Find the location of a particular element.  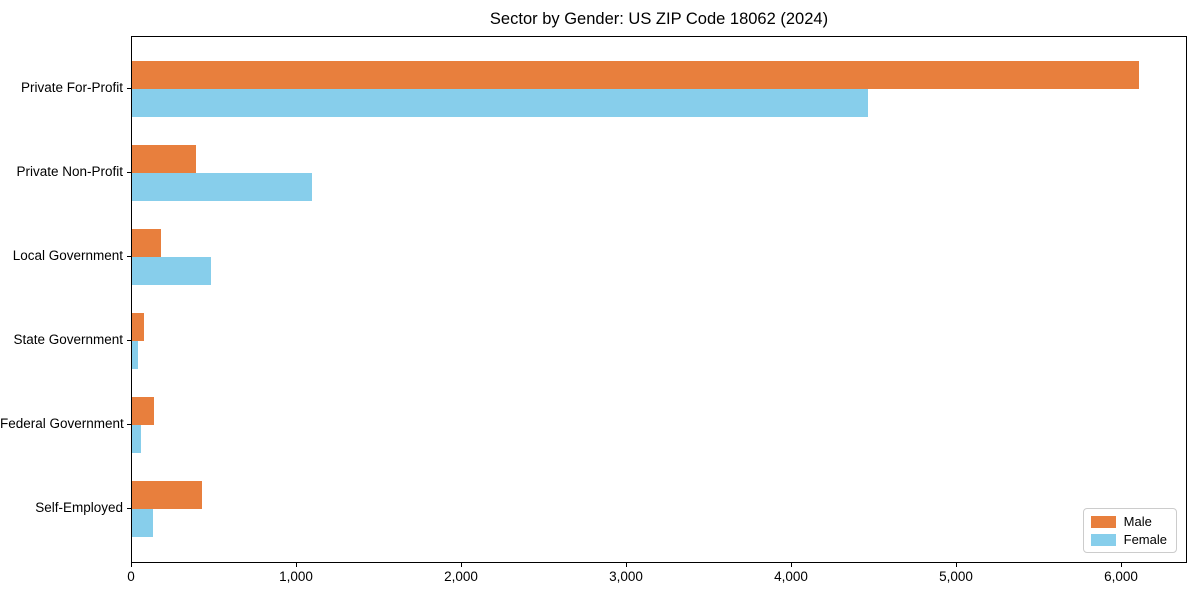

x-tick-label-5-000: 5,000 is located at coordinates (956, 576).